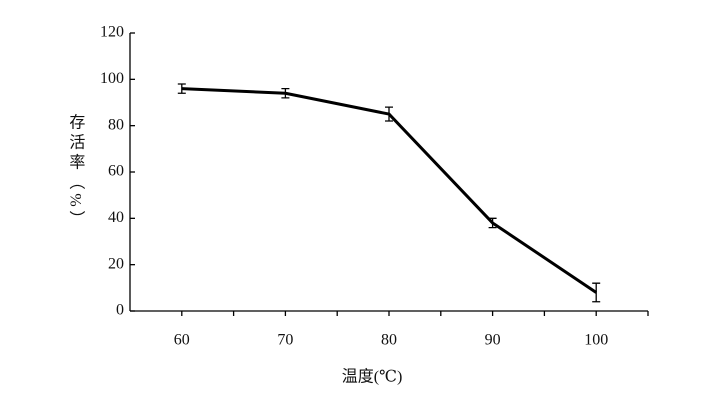 The height and width of the screenshot is (400, 710). I want to click on y-axis-label: 存活率（%）, so click(75, 171).